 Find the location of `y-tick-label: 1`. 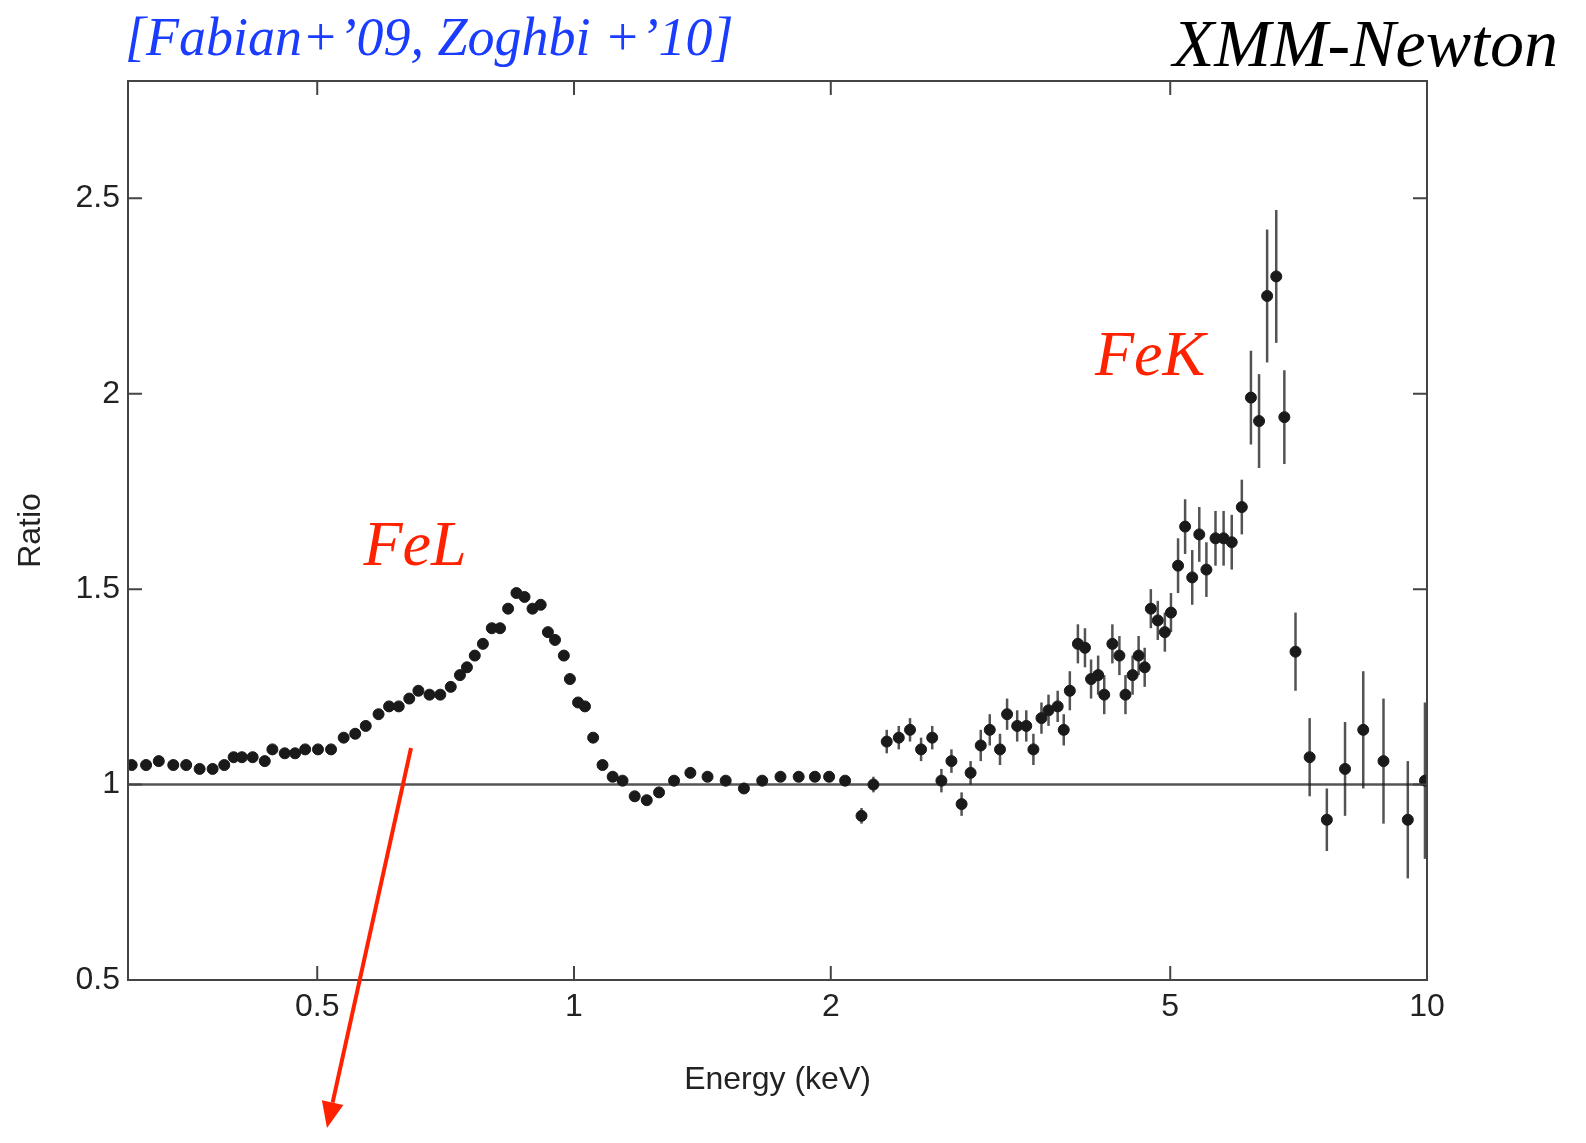

y-tick-label: 1 is located at coordinates (111, 782).